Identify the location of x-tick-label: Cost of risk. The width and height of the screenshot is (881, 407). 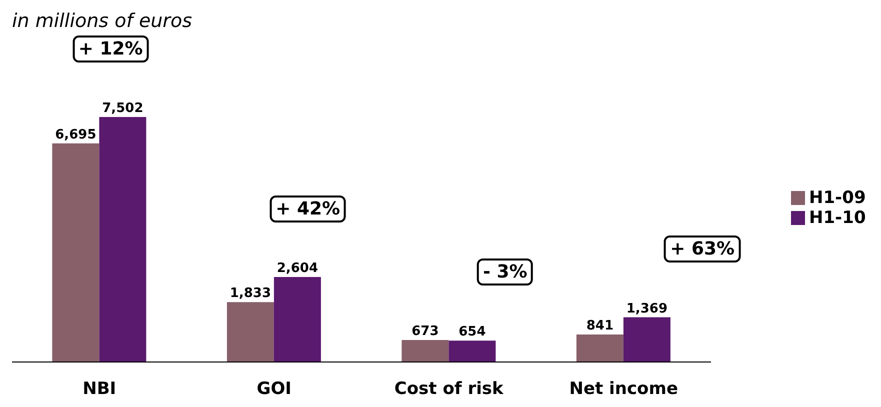
(449, 389).